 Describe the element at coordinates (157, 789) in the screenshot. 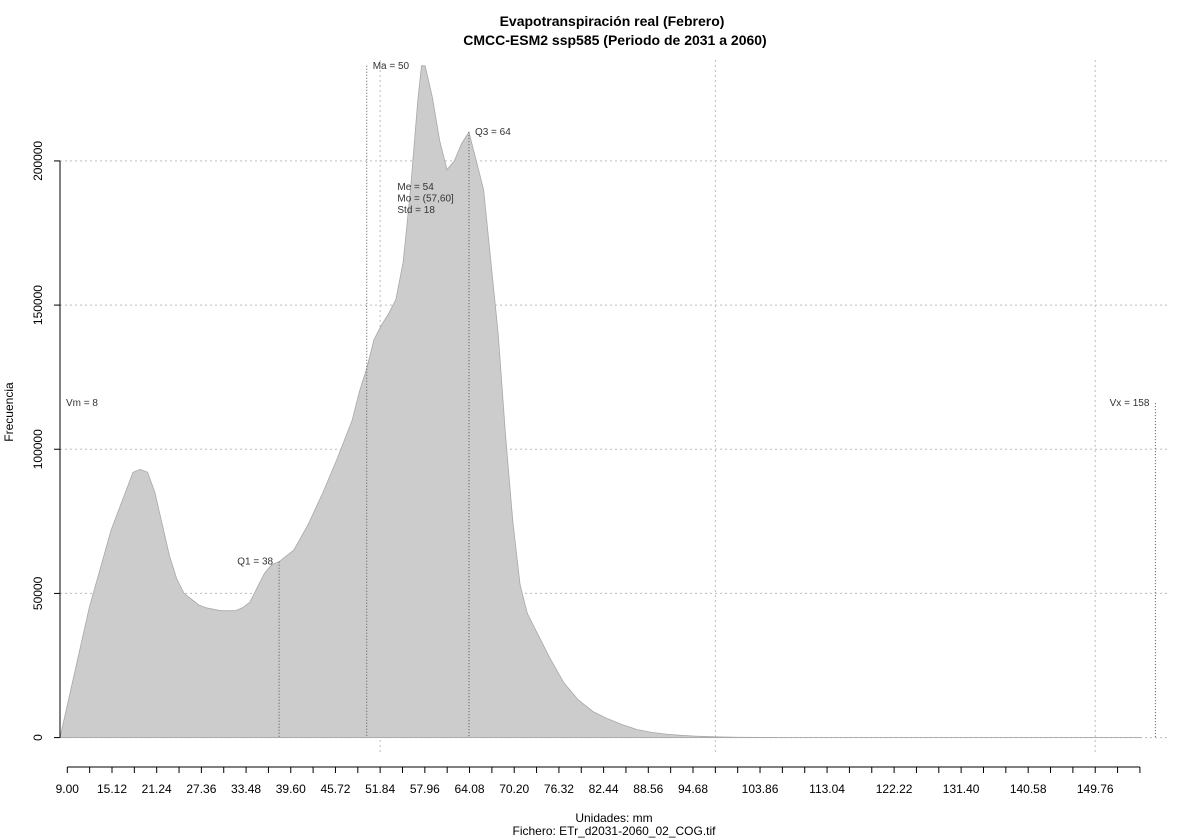

I see `x-tick-label: 21.24` at that location.